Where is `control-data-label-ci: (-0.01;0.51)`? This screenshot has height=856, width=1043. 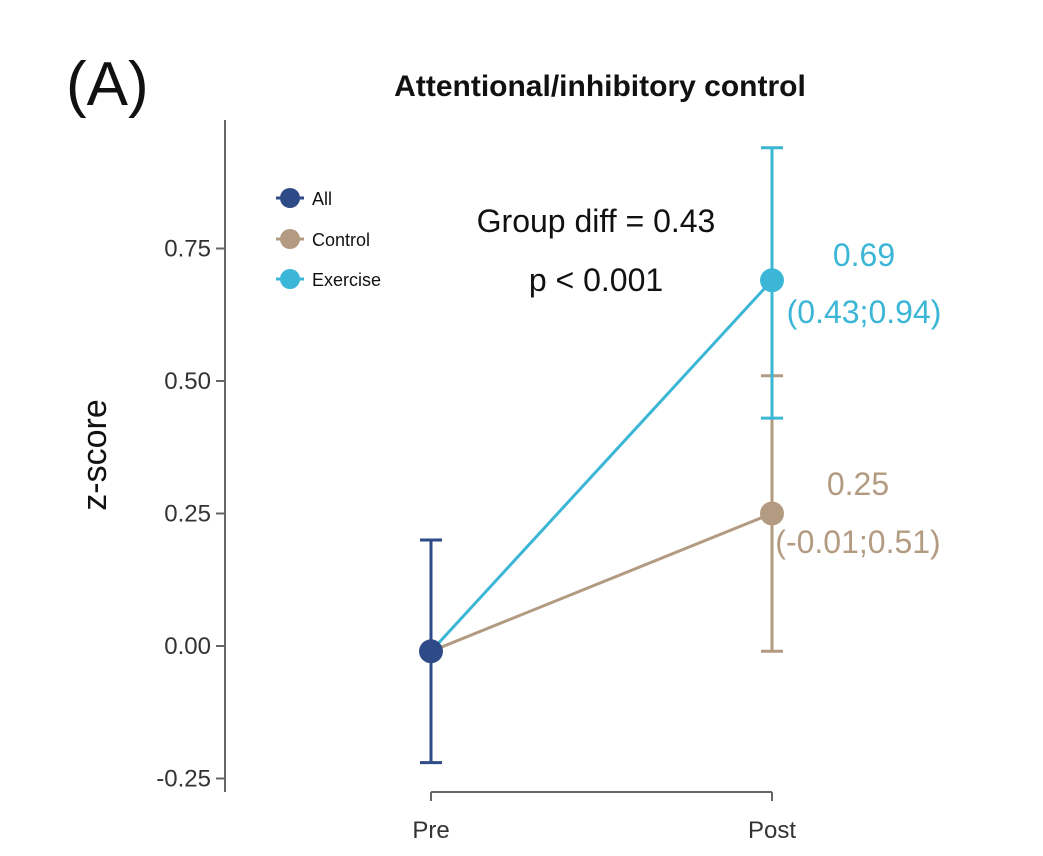 control-data-label-ci: (-0.01;0.51) is located at coordinates (857, 542).